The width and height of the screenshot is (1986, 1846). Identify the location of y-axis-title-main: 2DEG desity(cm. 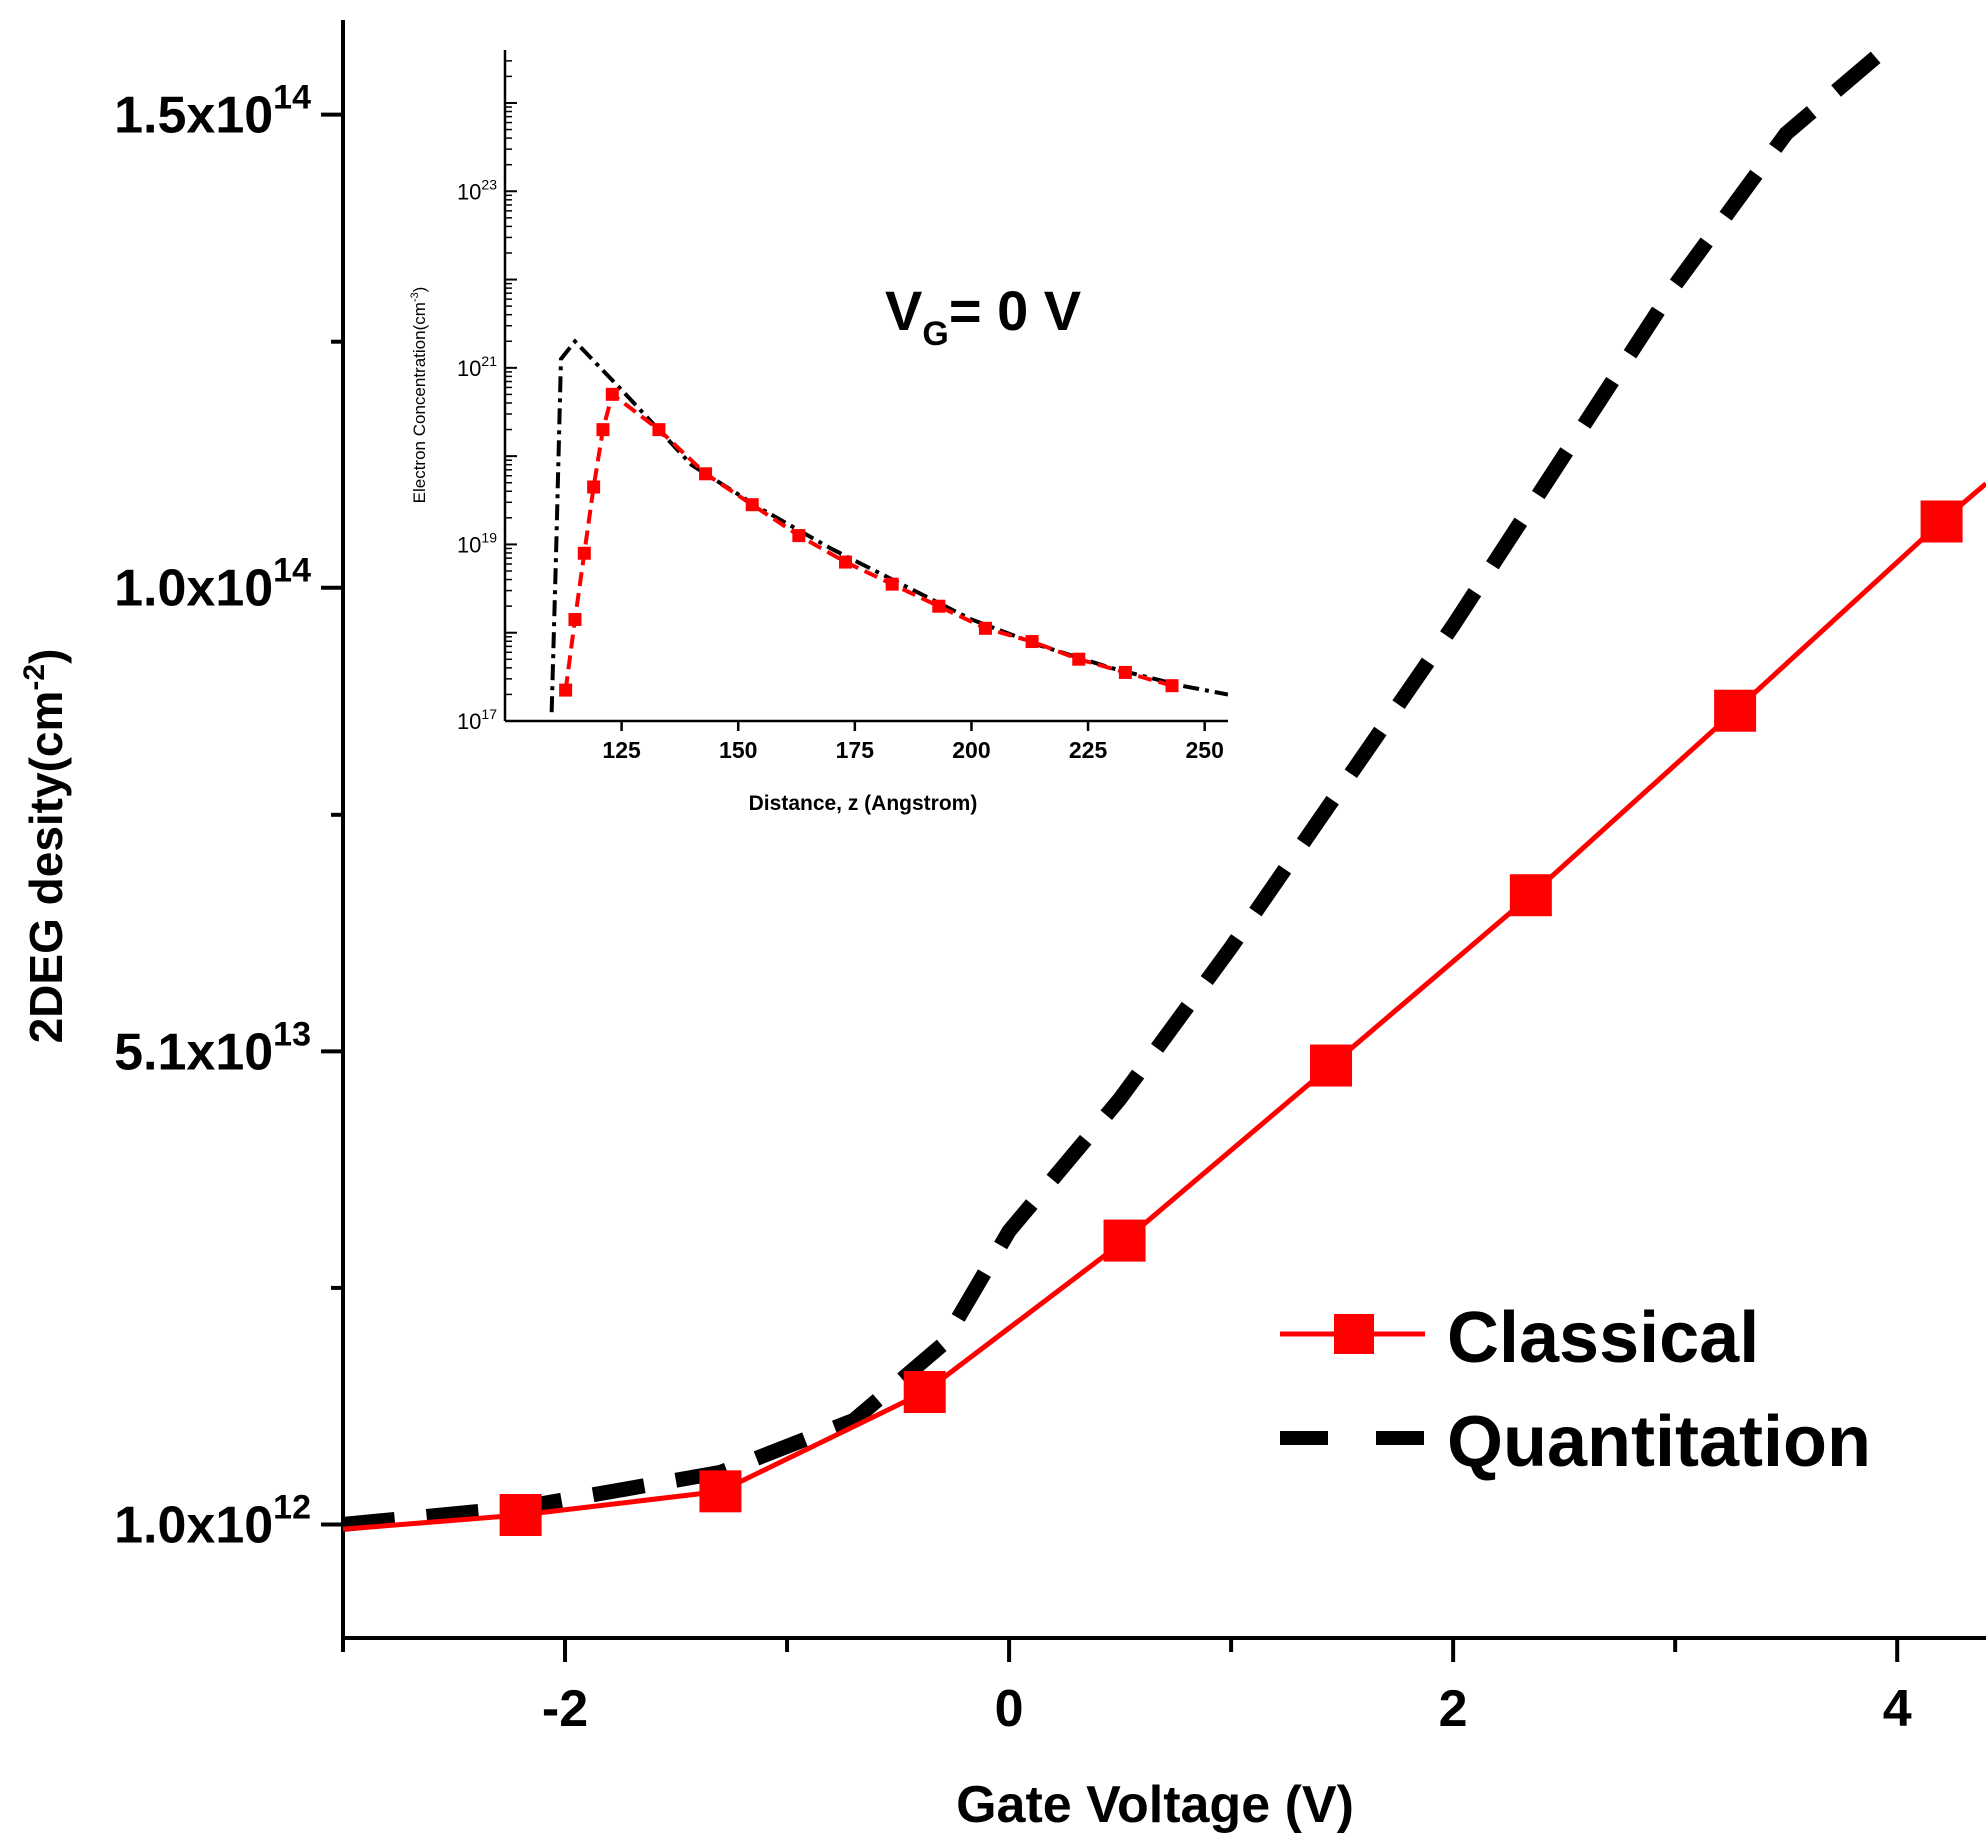
(46, 867).